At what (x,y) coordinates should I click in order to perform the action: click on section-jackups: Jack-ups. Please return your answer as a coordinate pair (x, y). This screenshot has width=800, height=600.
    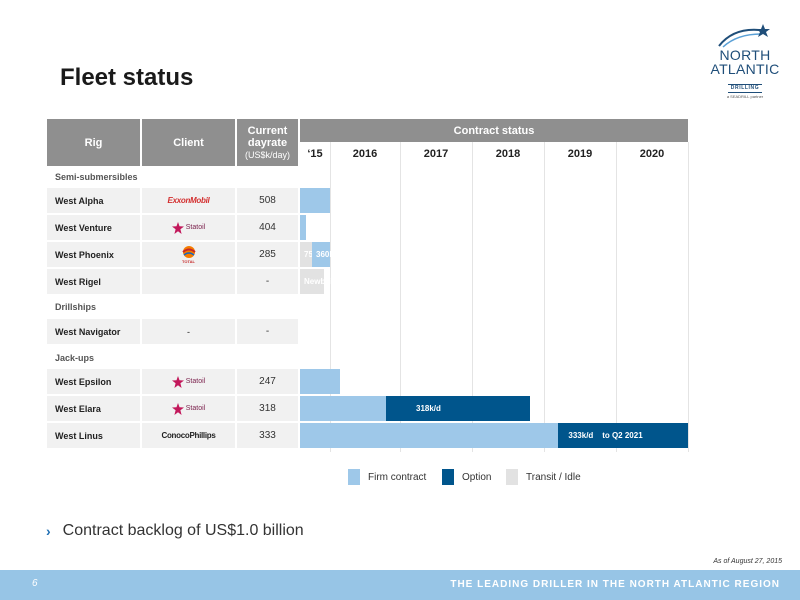
    Looking at the image, I should click on (75, 358).